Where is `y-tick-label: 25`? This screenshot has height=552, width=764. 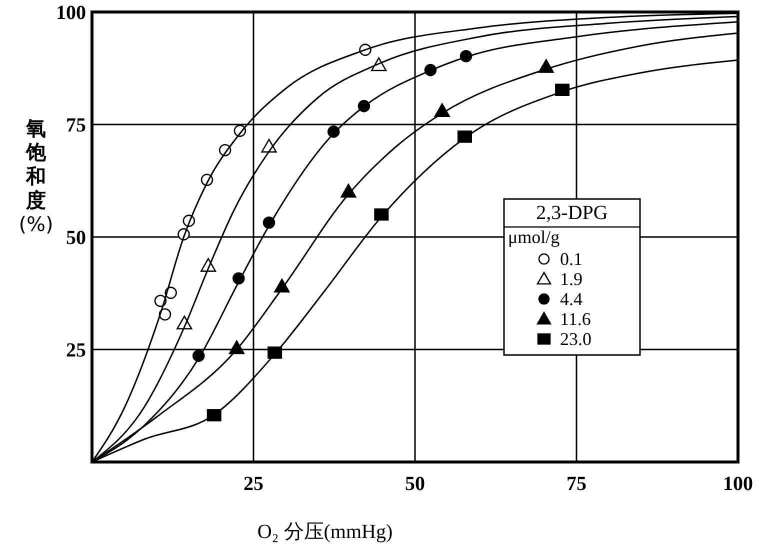 y-tick-label: 25 is located at coordinates (76, 351).